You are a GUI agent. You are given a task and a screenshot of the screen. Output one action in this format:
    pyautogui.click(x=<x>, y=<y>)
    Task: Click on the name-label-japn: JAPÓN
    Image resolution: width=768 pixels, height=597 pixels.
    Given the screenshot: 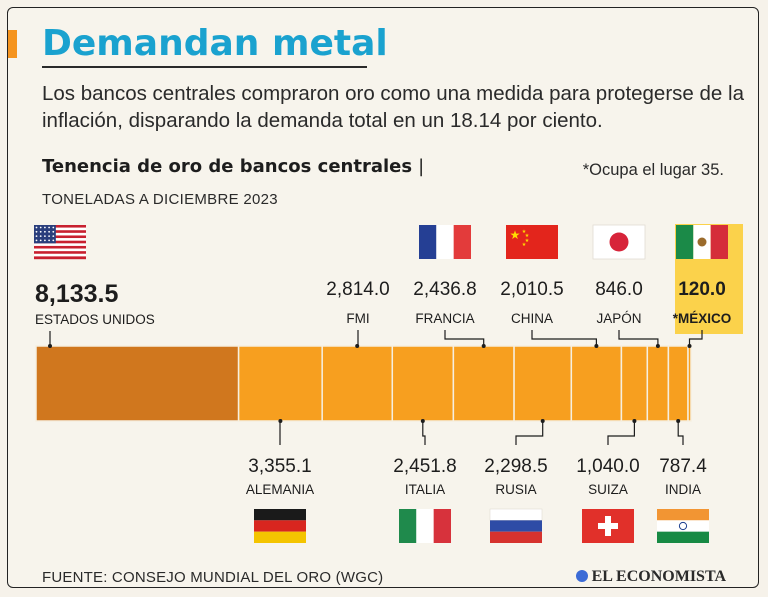 What is the action you would take?
    pyautogui.click(x=618, y=318)
    